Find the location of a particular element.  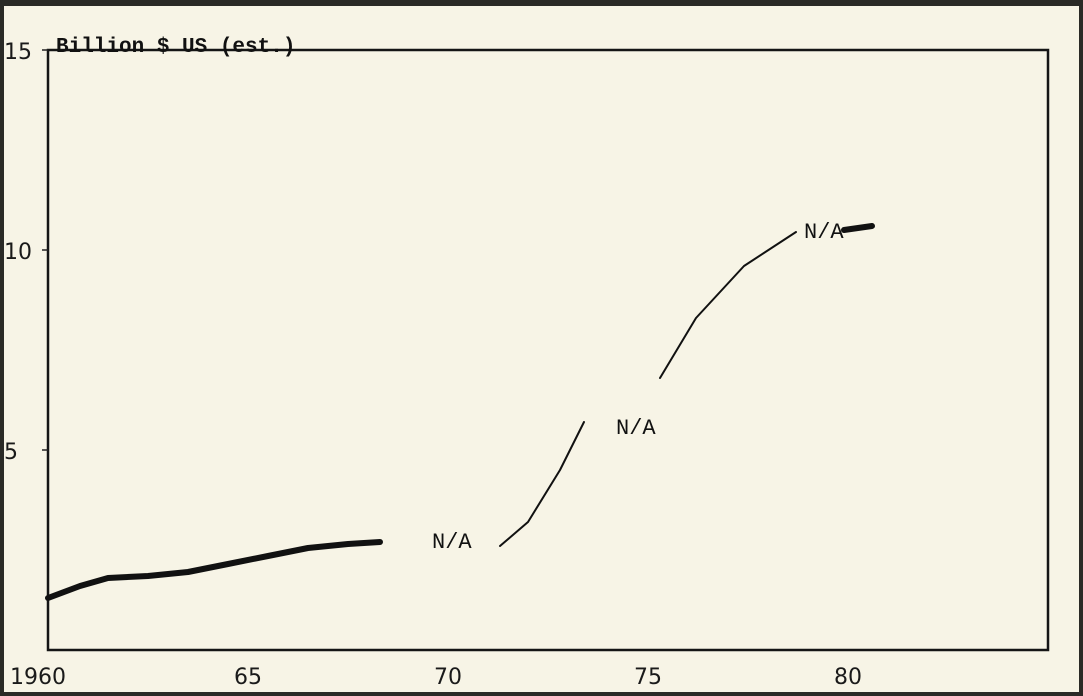

y-tick-label: 10 is located at coordinates (18, 252).